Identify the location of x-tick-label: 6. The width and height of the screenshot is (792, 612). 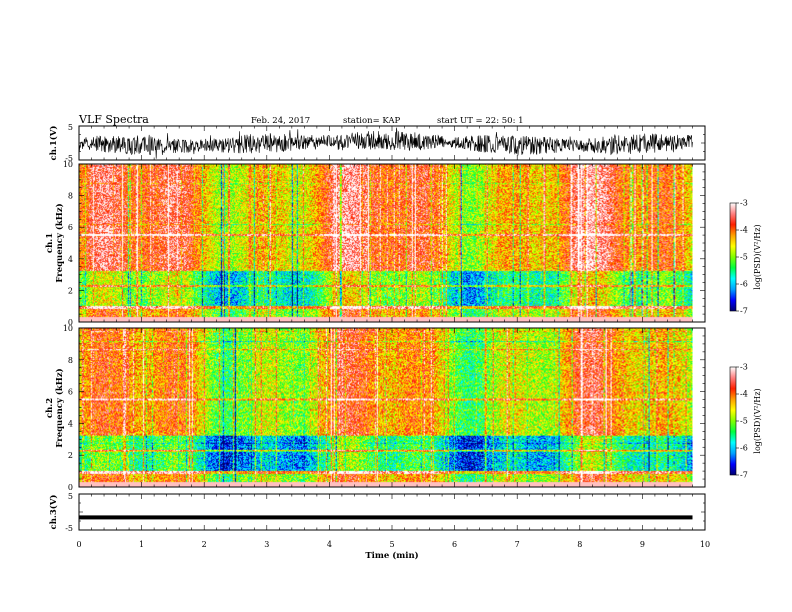
(454, 544).